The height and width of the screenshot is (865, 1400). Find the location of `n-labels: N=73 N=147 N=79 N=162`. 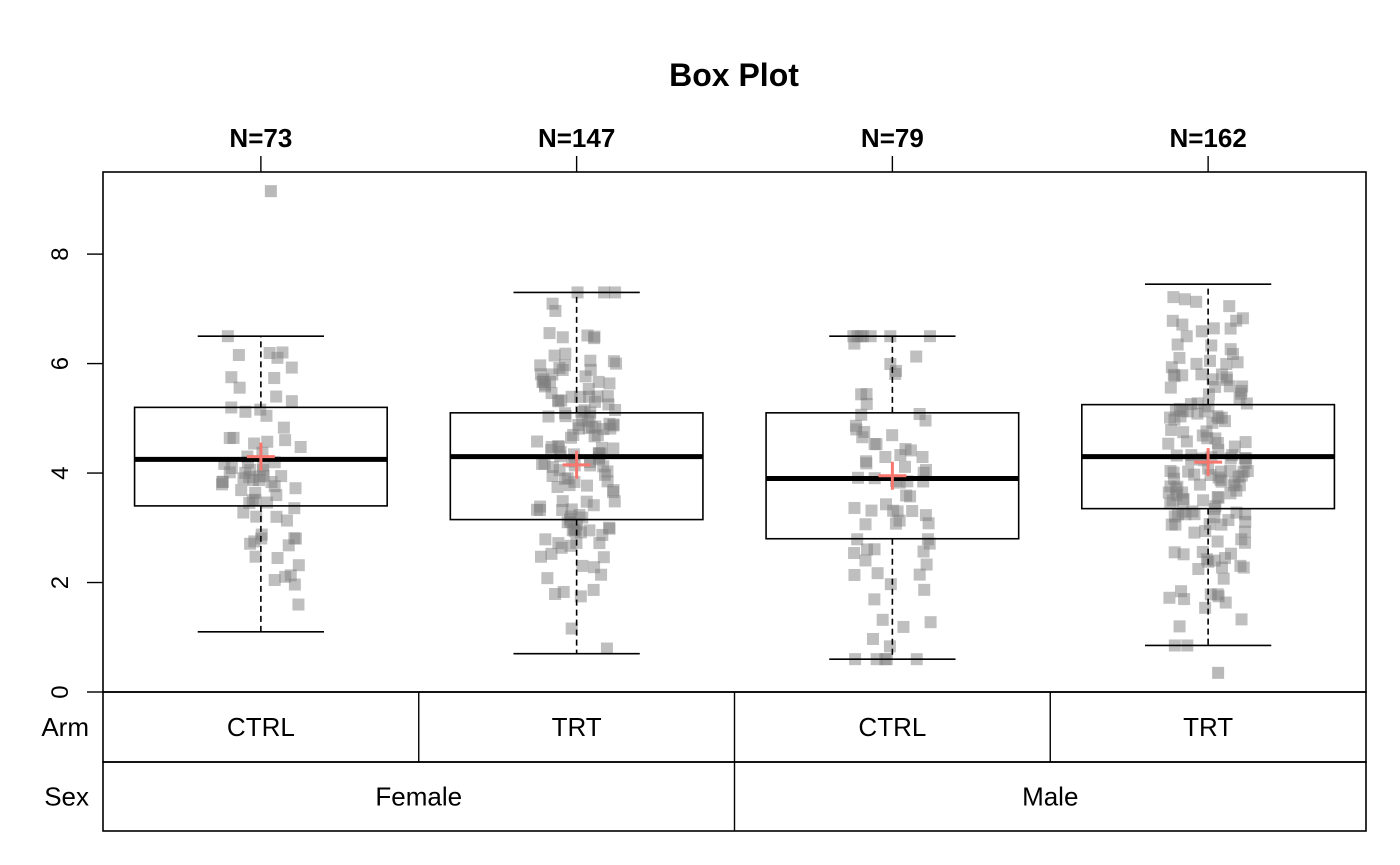

n-labels: N=73 N=147 N=79 N=162 is located at coordinates (738, 147).